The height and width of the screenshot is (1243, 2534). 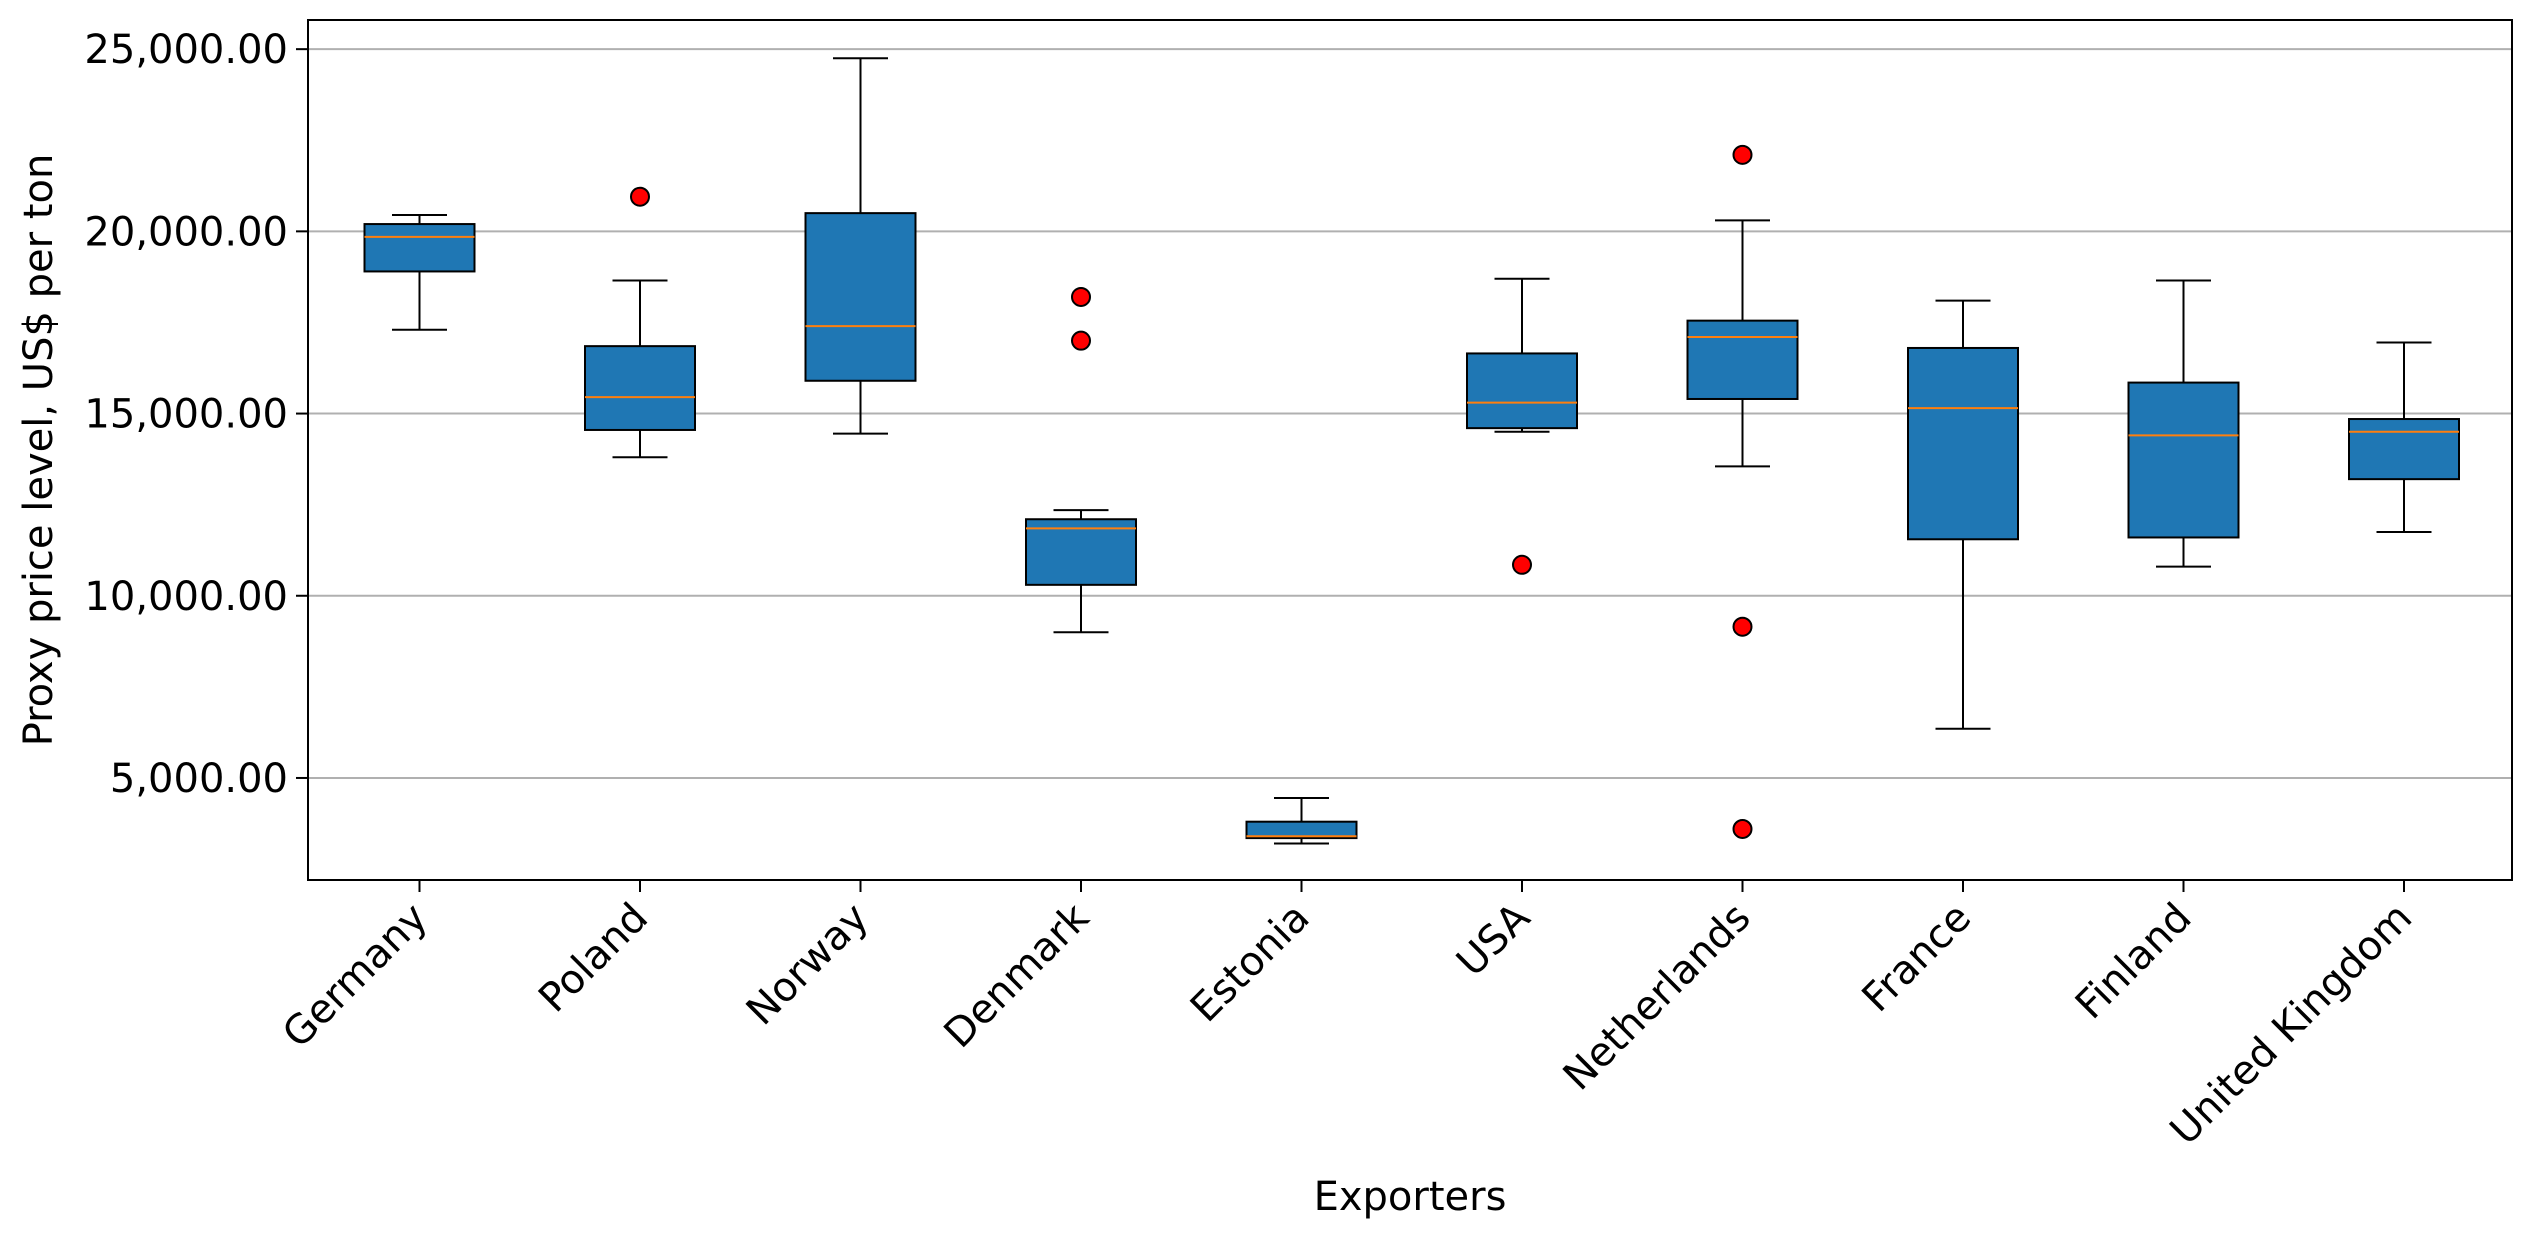 What do you see at coordinates (2134, 962) in the screenshot?
I see `x-tick-label: Finland` at bounding box center [2134, 962].